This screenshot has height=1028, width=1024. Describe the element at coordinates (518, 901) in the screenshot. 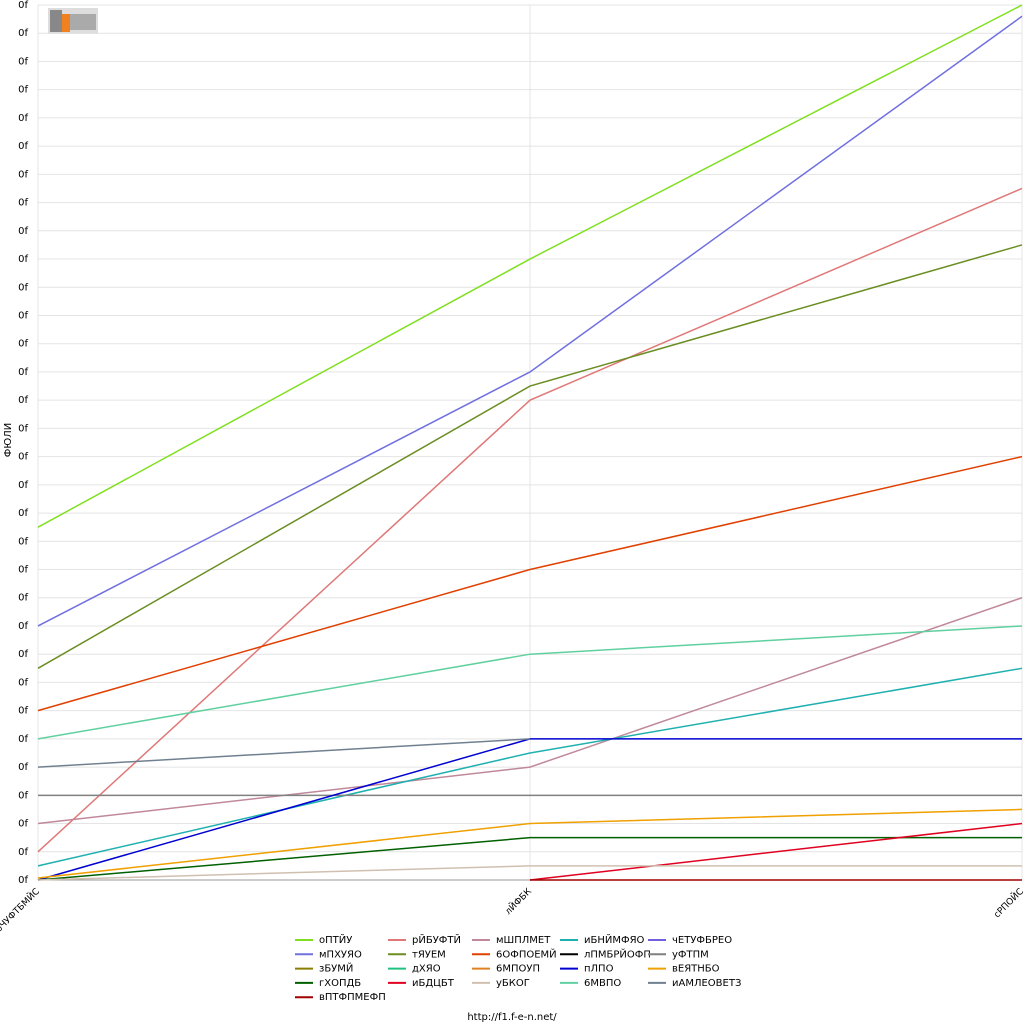

I see `x-tick-label: лЙФБК` at that location.